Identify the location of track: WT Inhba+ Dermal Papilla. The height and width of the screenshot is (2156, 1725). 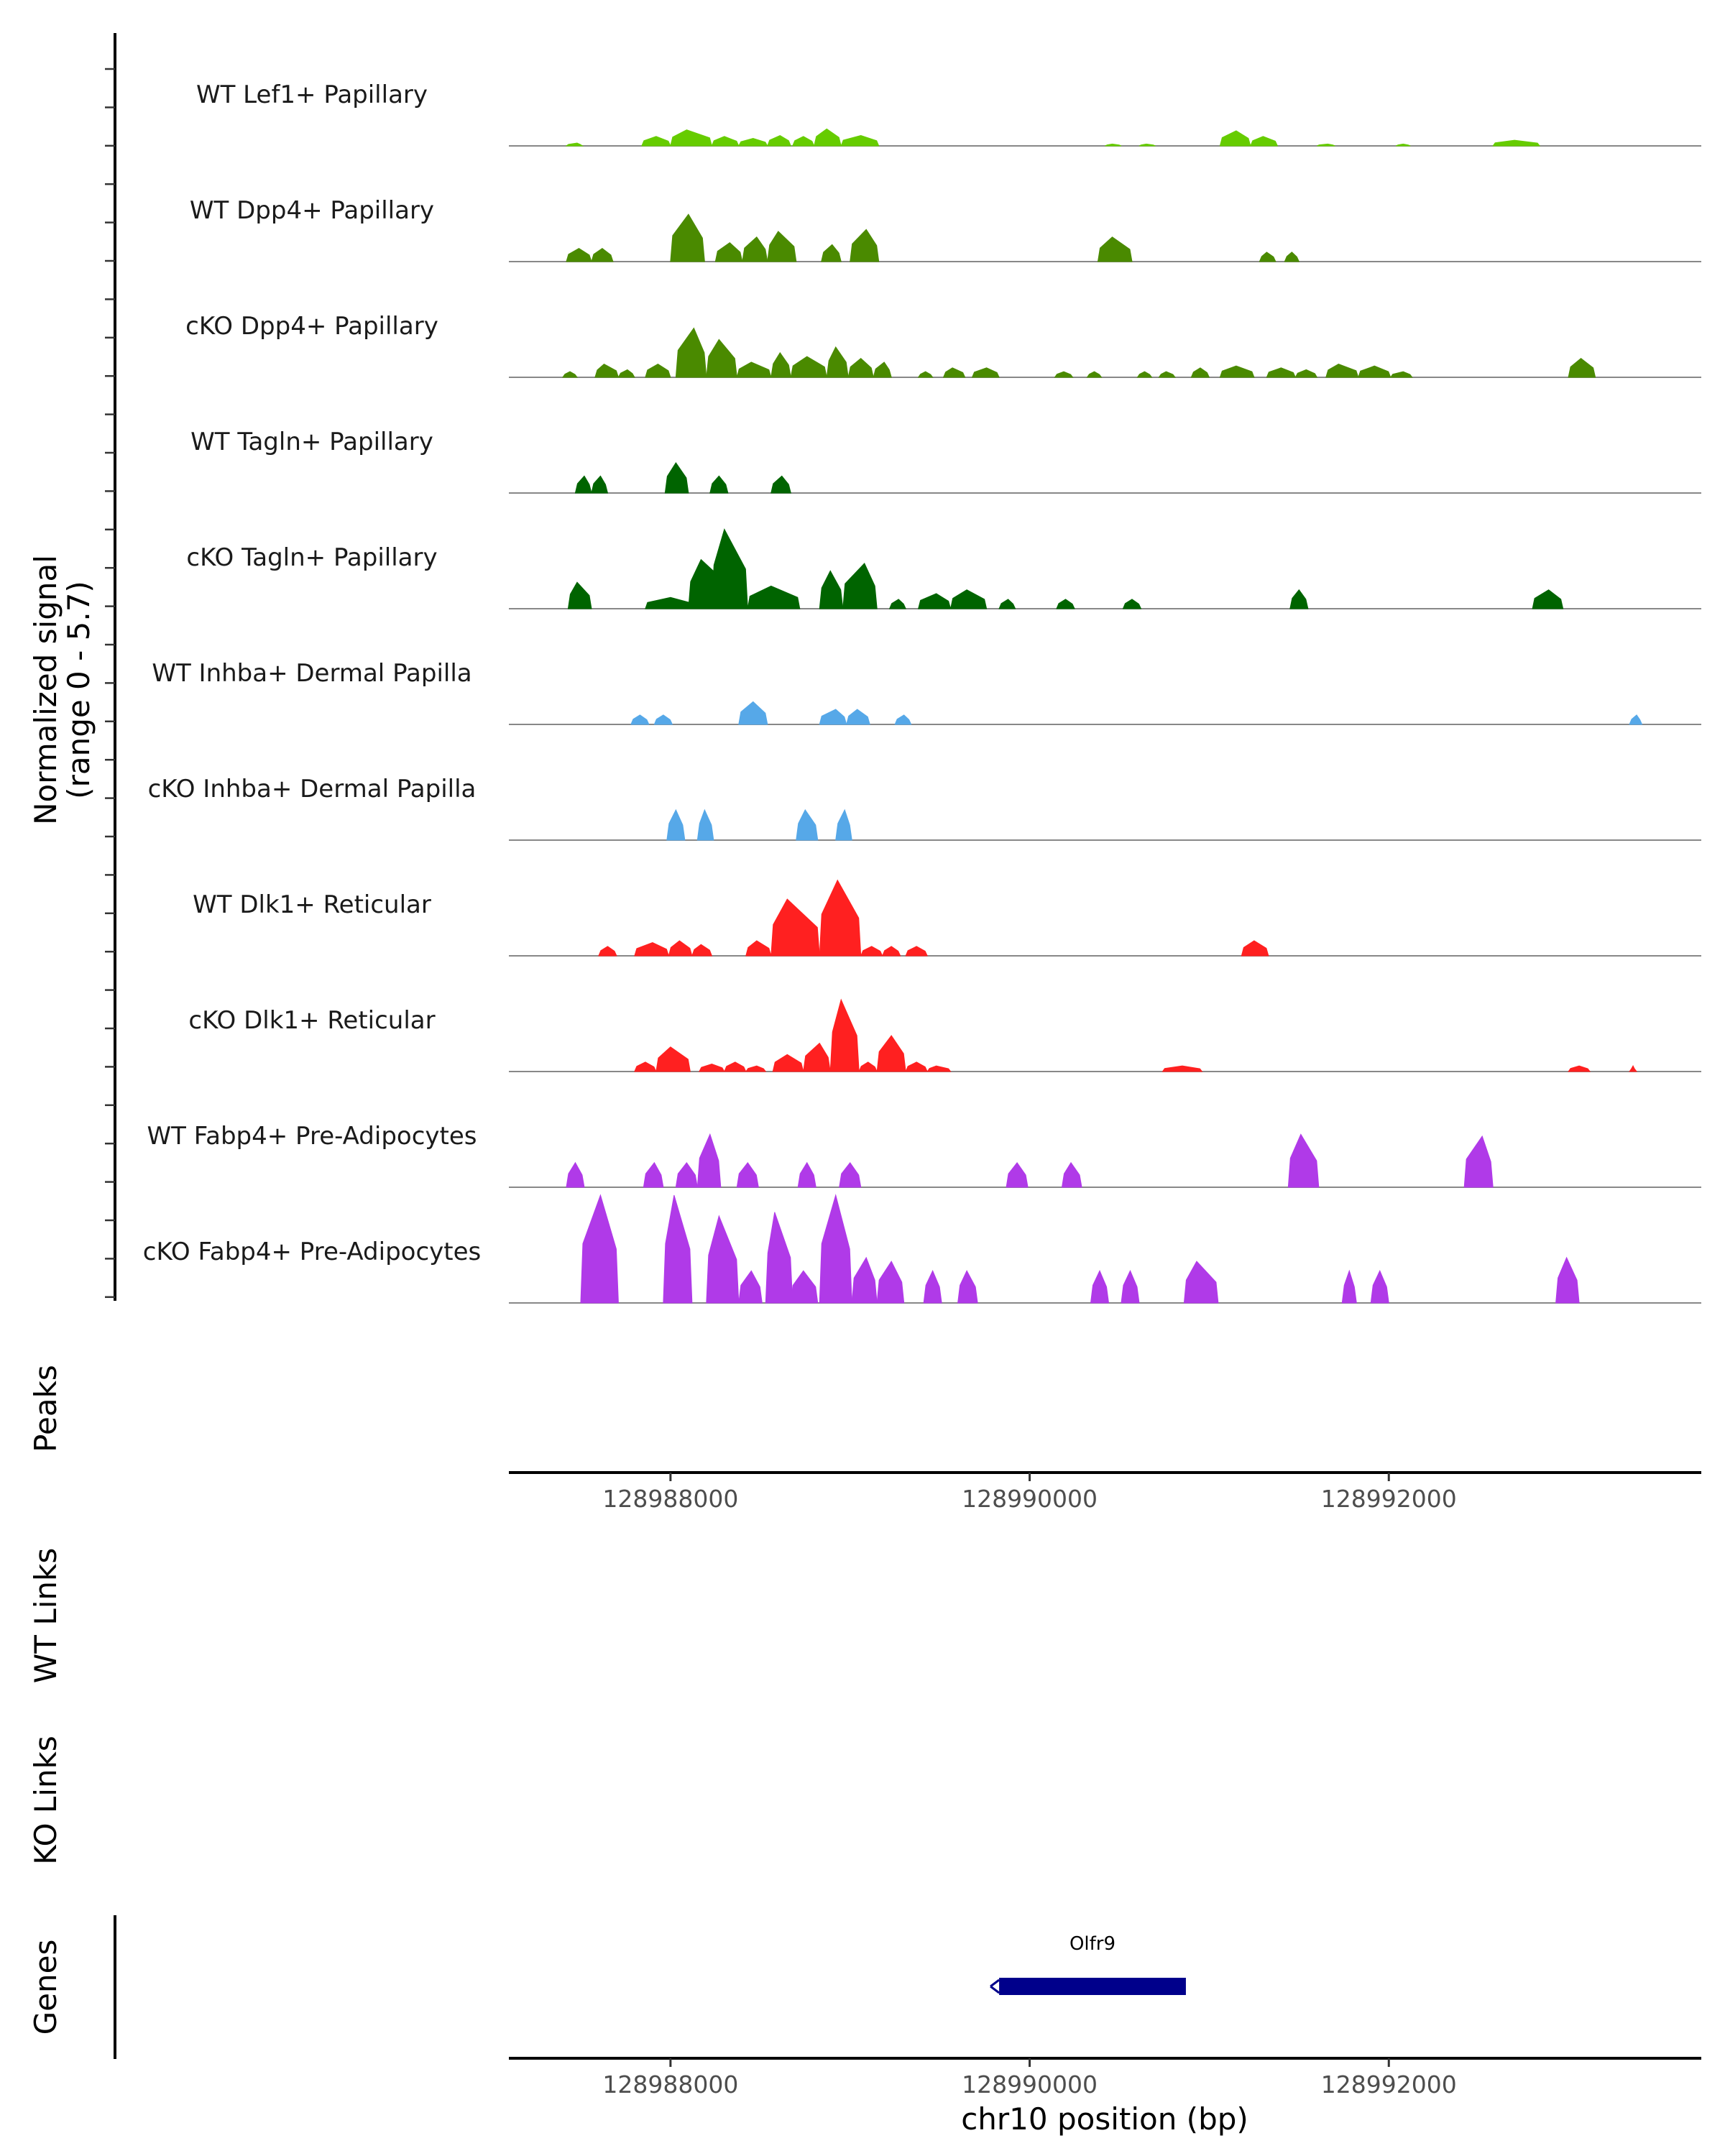
(926, 692).